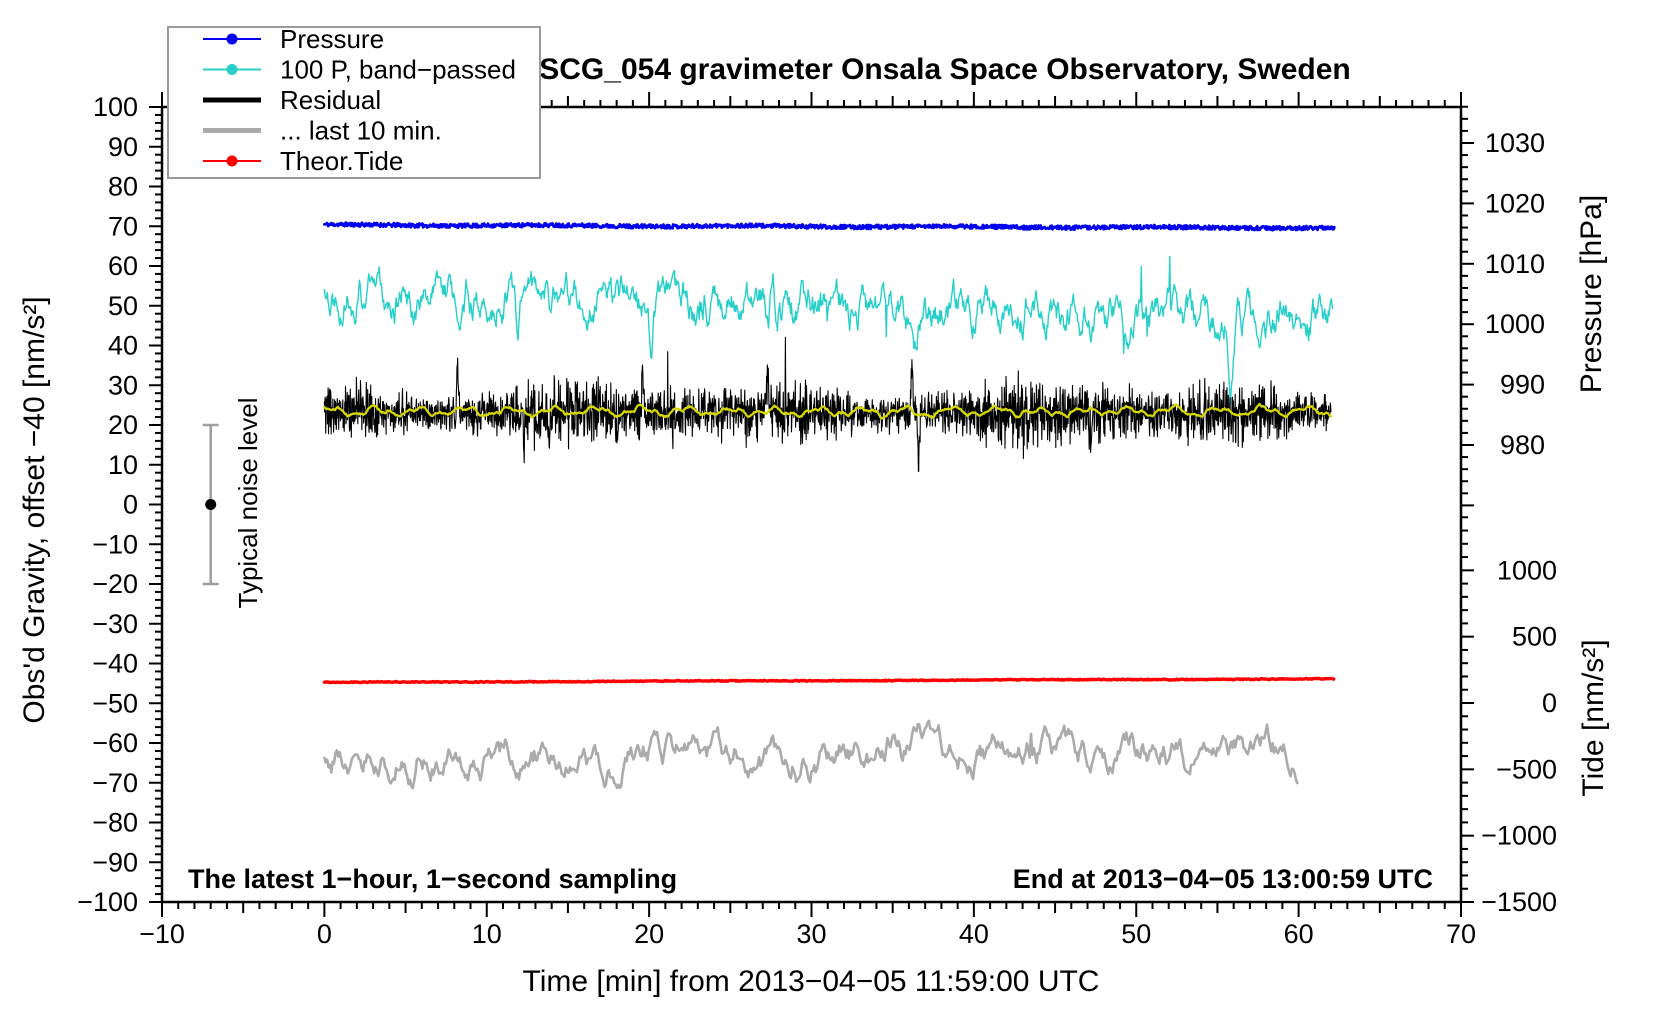  Describe the element at coordinates (1534, 637) in the screenshot. I see `tide-tick-label: 500` at that location.